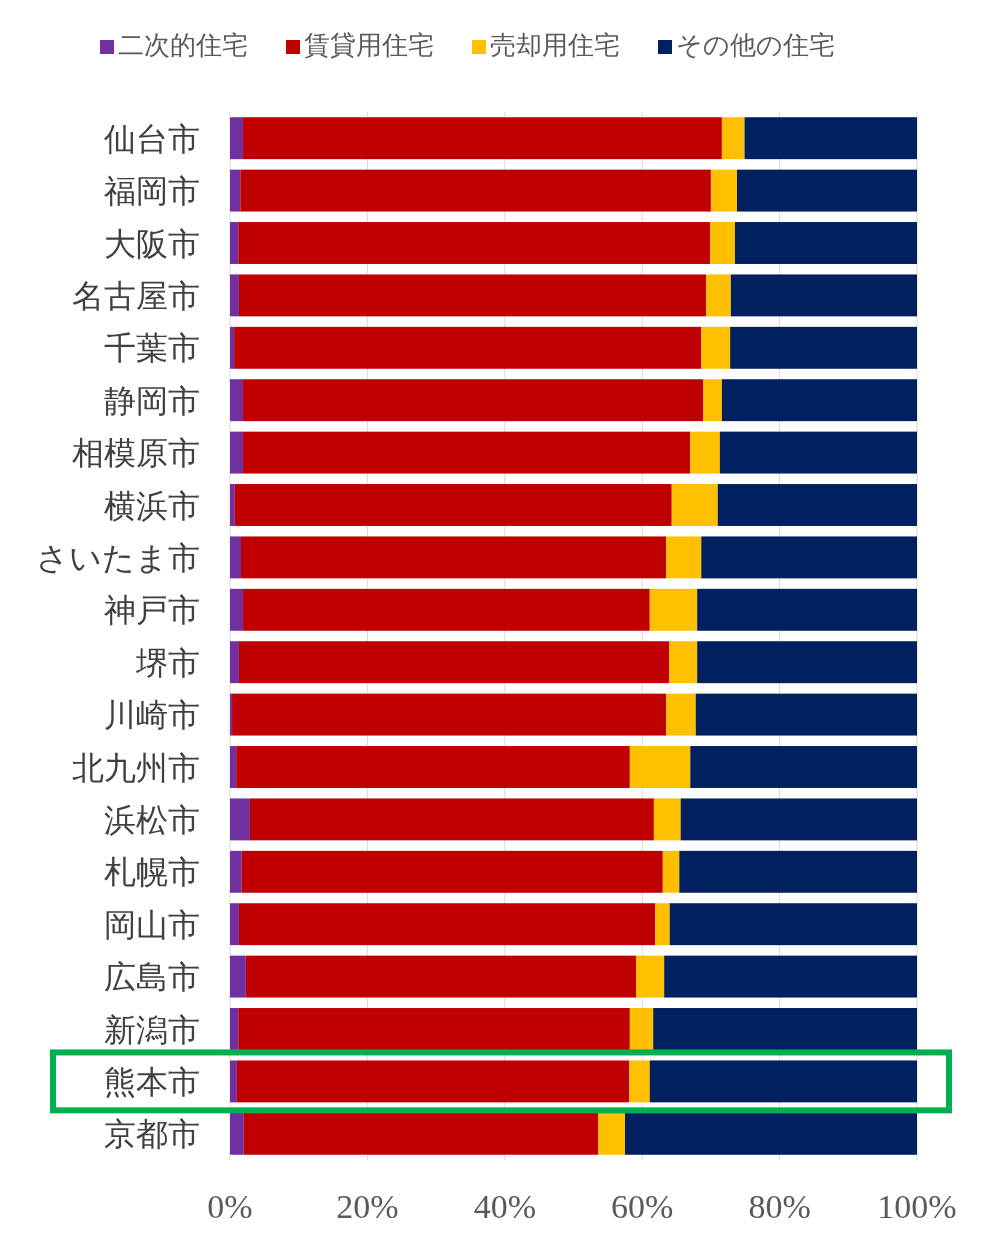  Describe the element at coordinates (779, 1206) in the screenshot. I see `x-tick-label: 80%` at that location.